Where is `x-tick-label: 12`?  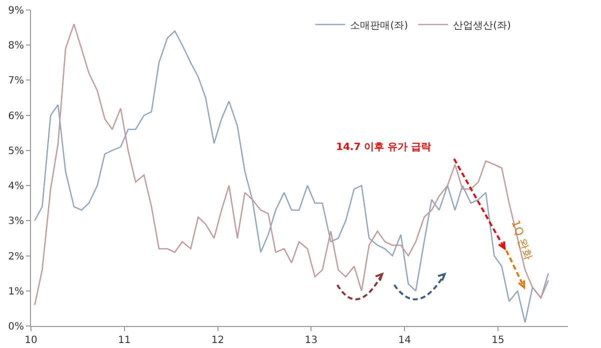
x-tick-label: 12 is located at coordinates (217, 340).